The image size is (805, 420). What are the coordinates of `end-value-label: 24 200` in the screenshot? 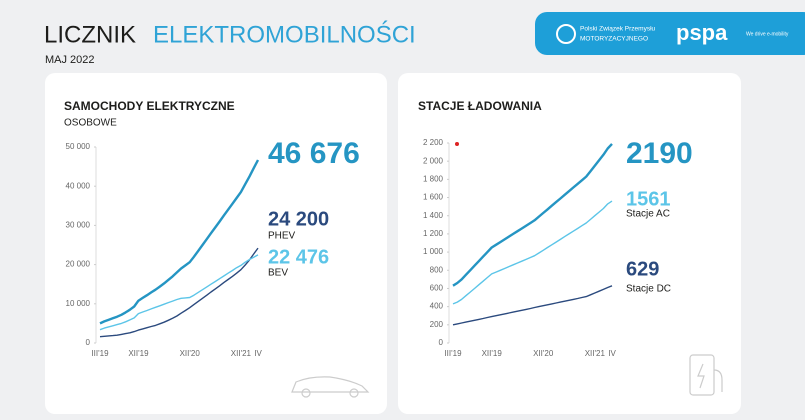 It's located at (298, 219).